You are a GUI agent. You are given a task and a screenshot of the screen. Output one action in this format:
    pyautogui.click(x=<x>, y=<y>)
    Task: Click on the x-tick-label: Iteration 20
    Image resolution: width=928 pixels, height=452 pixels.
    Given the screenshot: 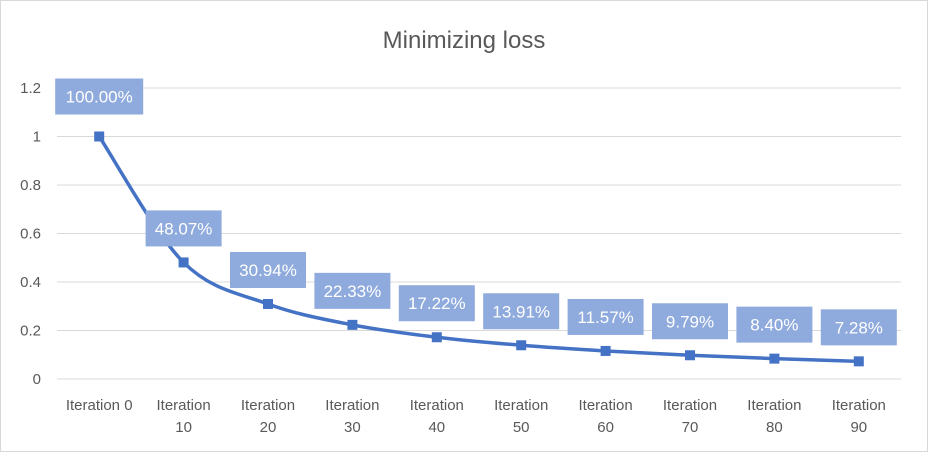 What is the action you would take?
    pyautogui.click(x=268, y=416)
    